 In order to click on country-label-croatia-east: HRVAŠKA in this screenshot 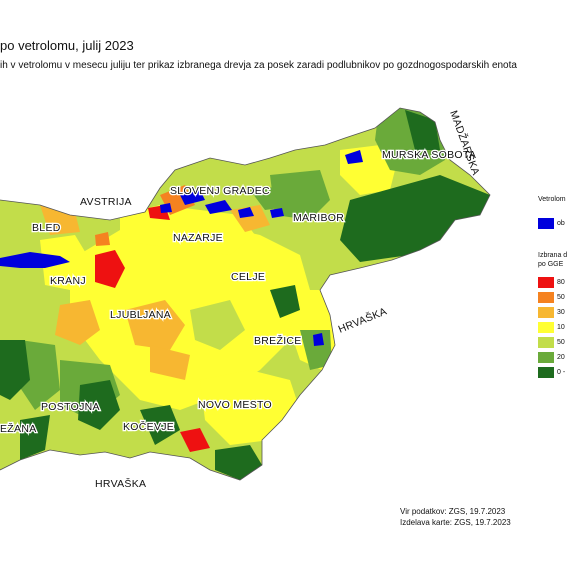, I will do `click(362, 320)`.